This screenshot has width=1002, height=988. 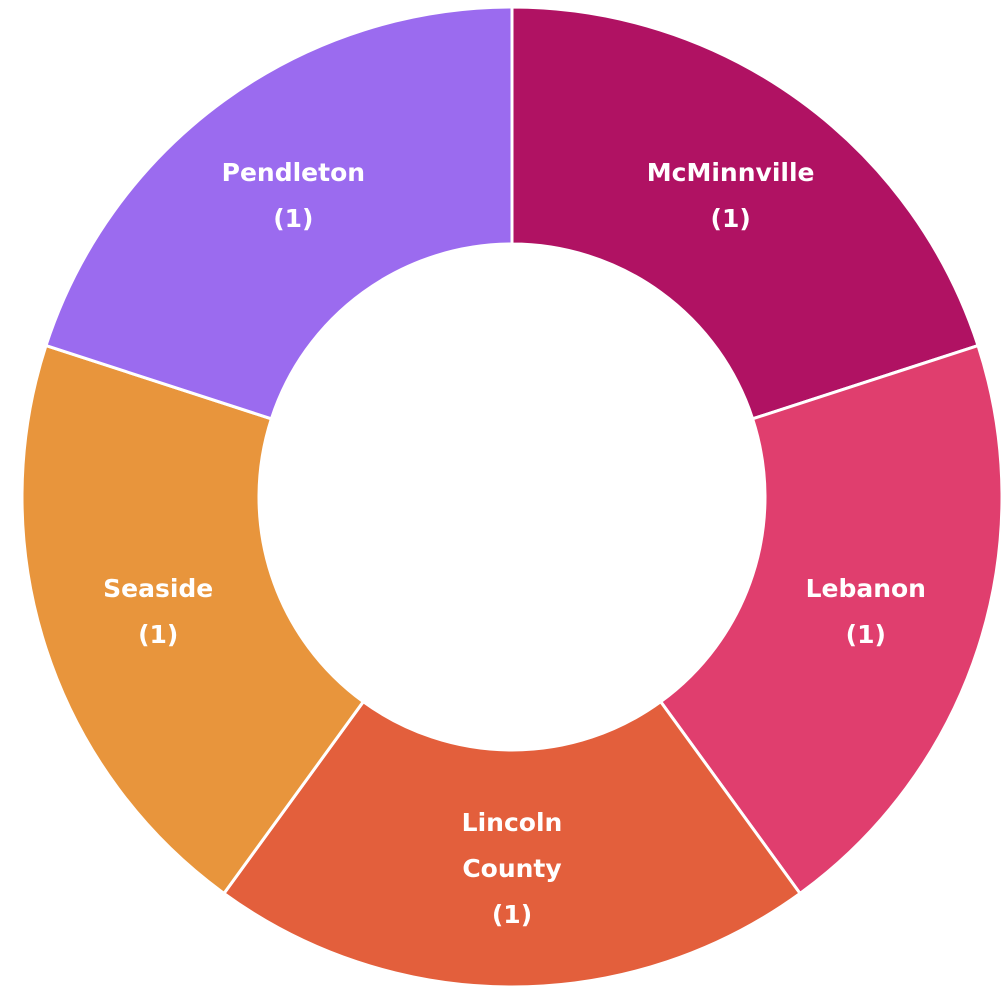 What do you see at coordinates (293, 196) in the screenshot?
I see `slice-label: Pendleton (1)` at bounding box center [293, 196].